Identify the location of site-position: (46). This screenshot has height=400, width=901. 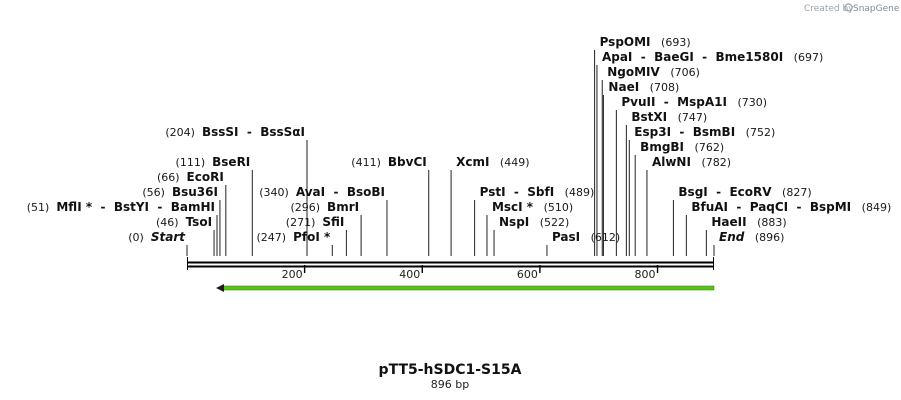
(167, 222).